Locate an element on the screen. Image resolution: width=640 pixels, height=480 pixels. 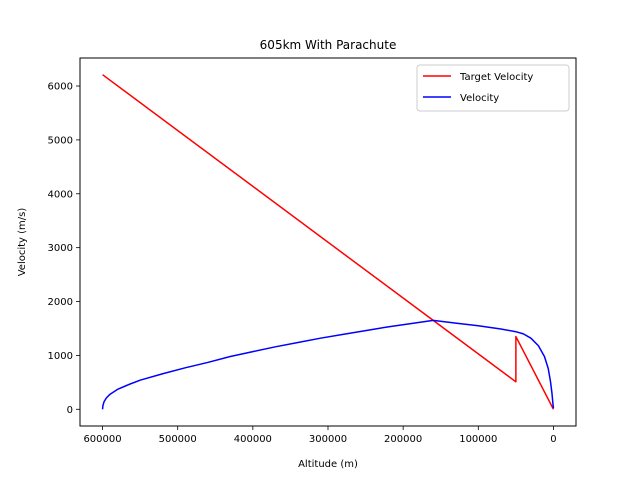
y-axis: 0 1000 2000 3000 4000 5000 6000 is located at coordinates (64, 249).